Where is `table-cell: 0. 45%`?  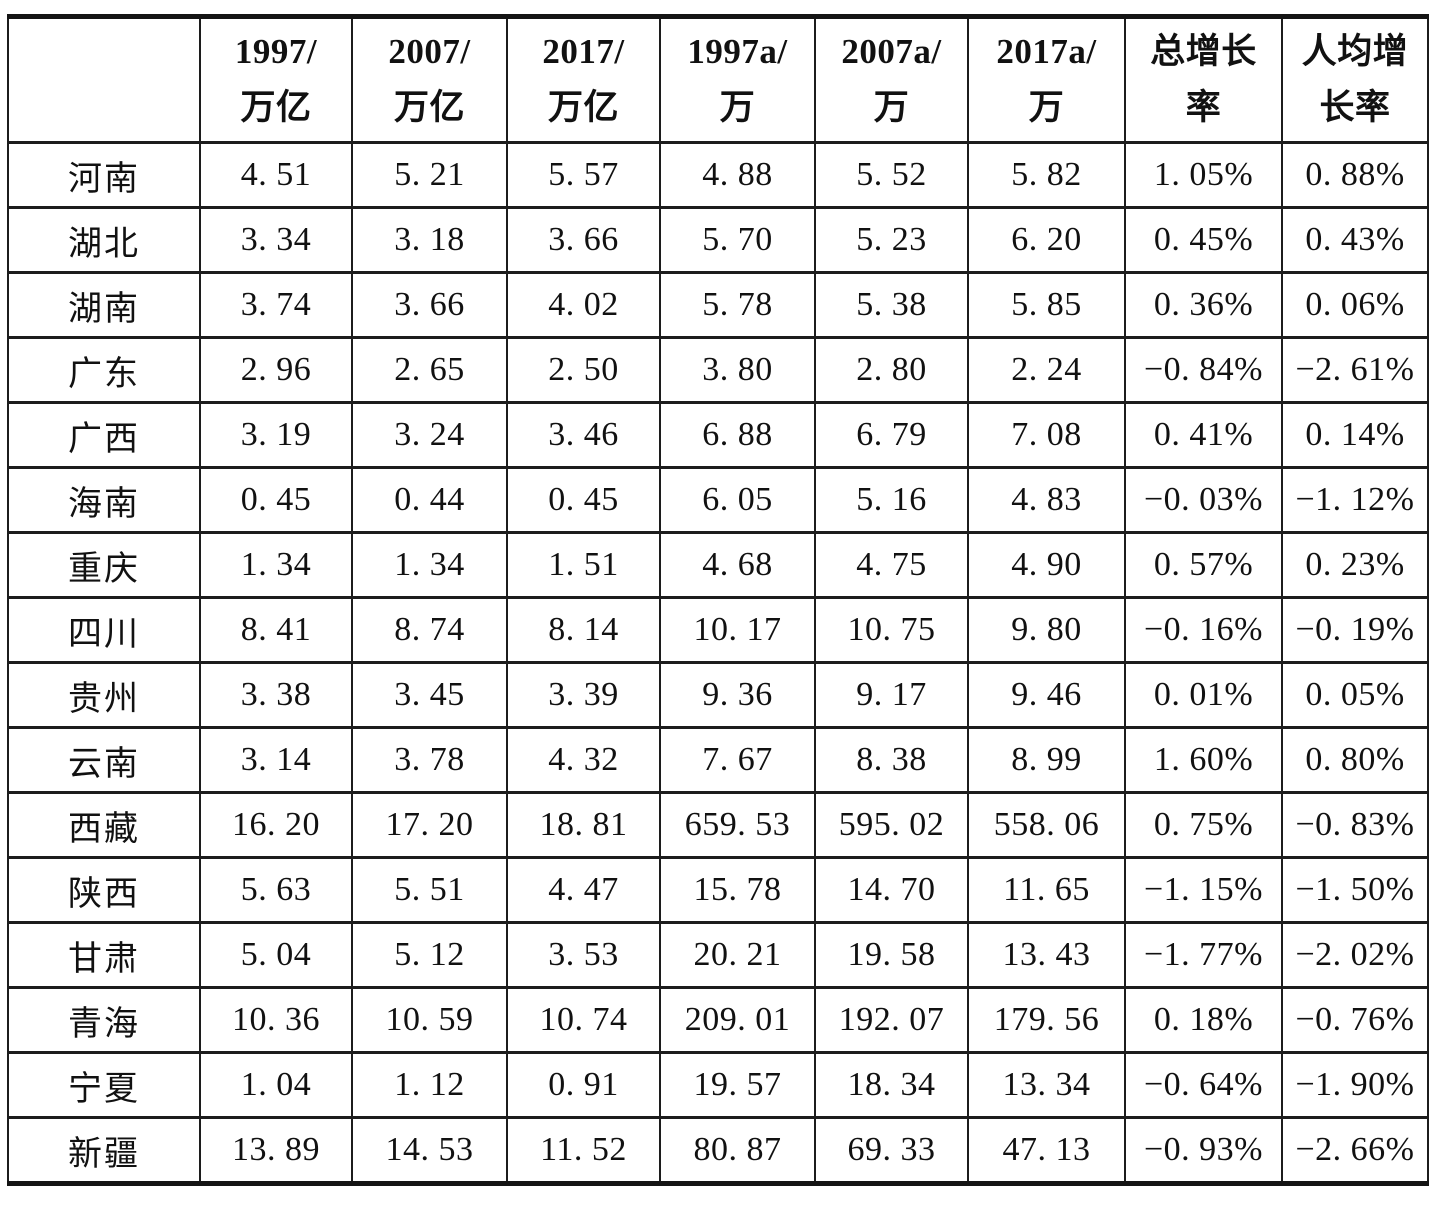
table-cell: 0. 45% is located at coordinates (1203, 240).